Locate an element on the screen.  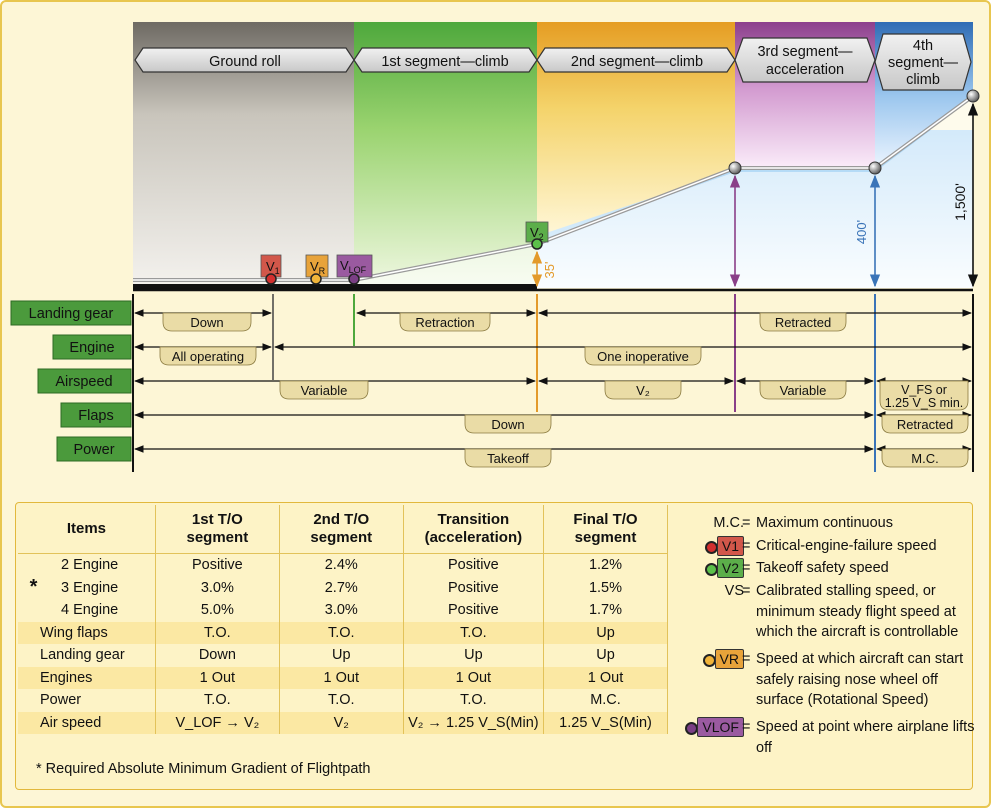
table-row: 4 Engine 5.0% 3.0% Positive 1.7% is located at coordinates (343, 610).